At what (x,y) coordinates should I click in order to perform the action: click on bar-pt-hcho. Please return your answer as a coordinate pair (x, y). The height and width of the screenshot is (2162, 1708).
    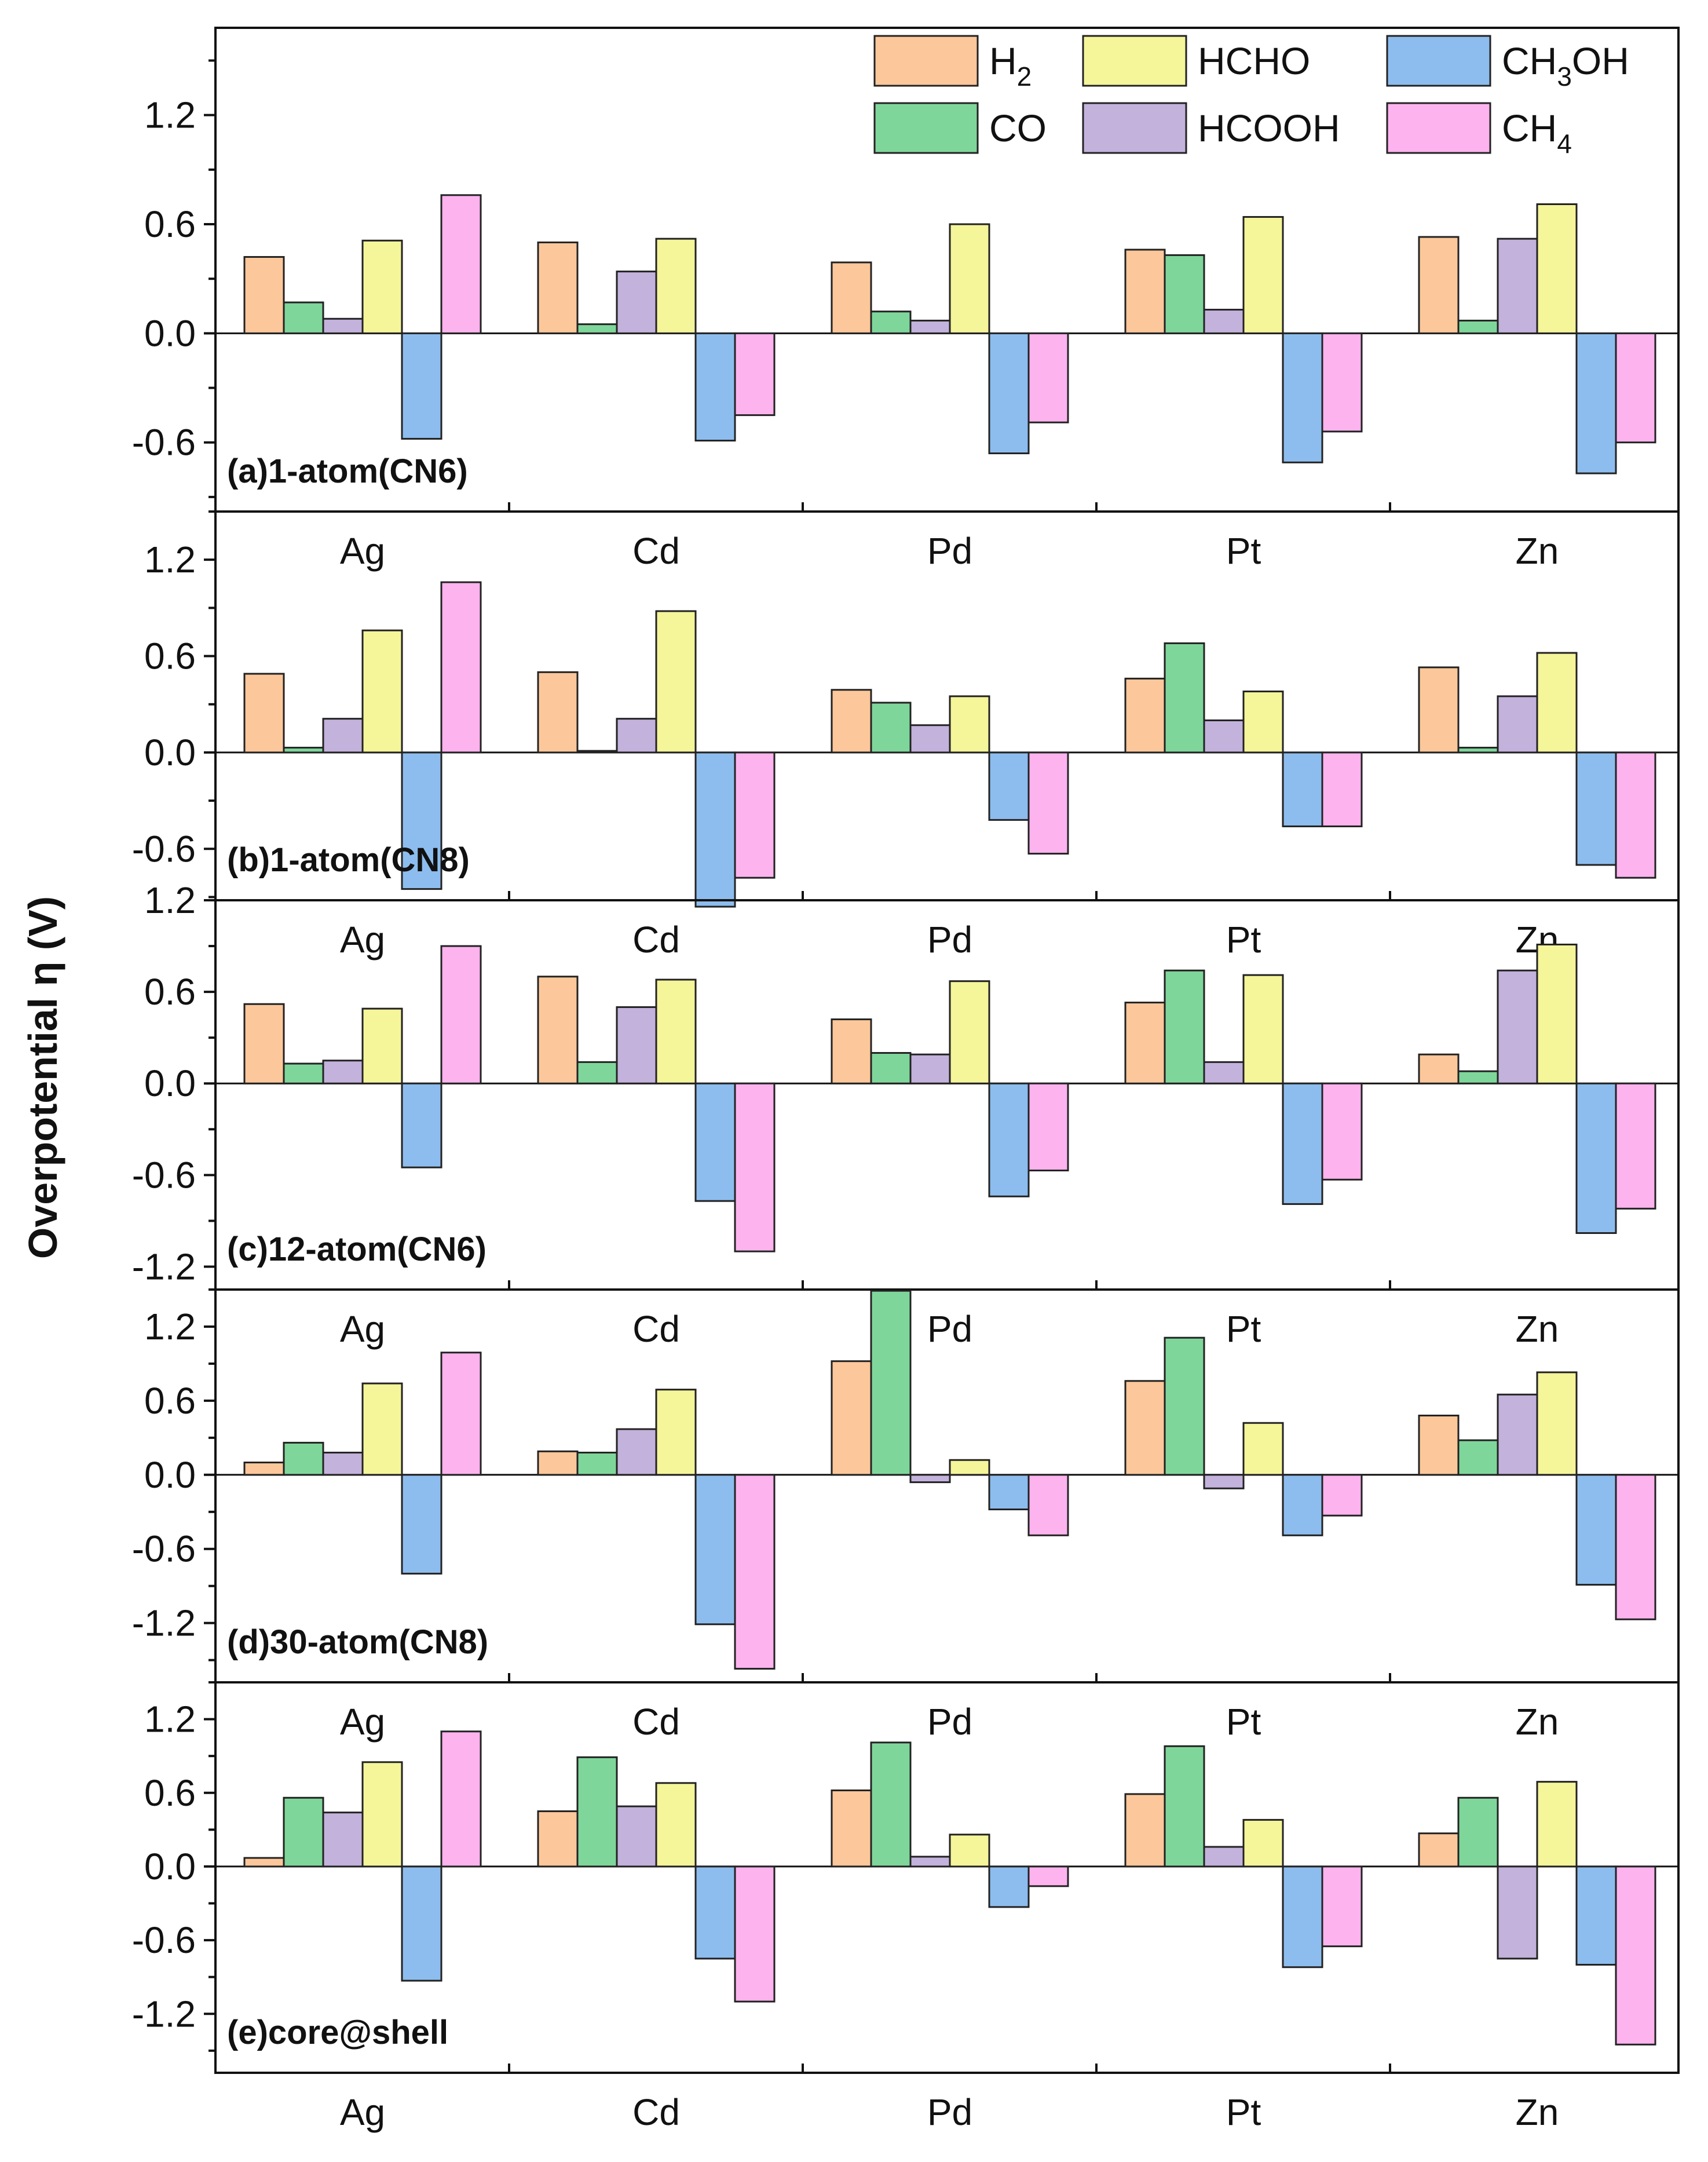
    Looking at the image, I should click on (1263, 1449).